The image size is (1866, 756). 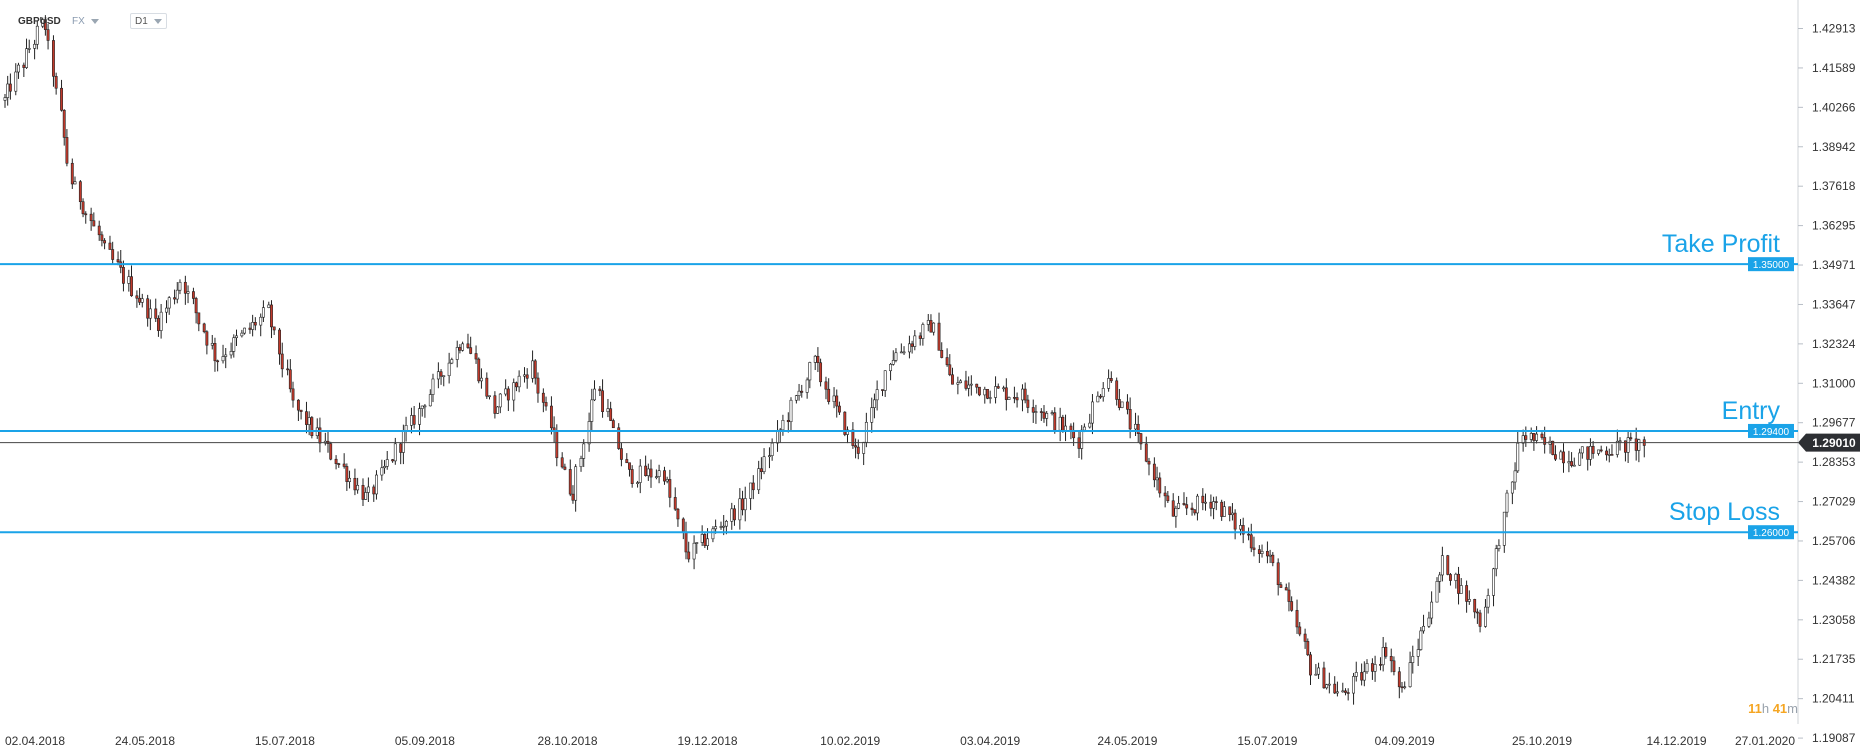 I want to click on symbol-label: GBPUSD, so click(x=39, y=21).